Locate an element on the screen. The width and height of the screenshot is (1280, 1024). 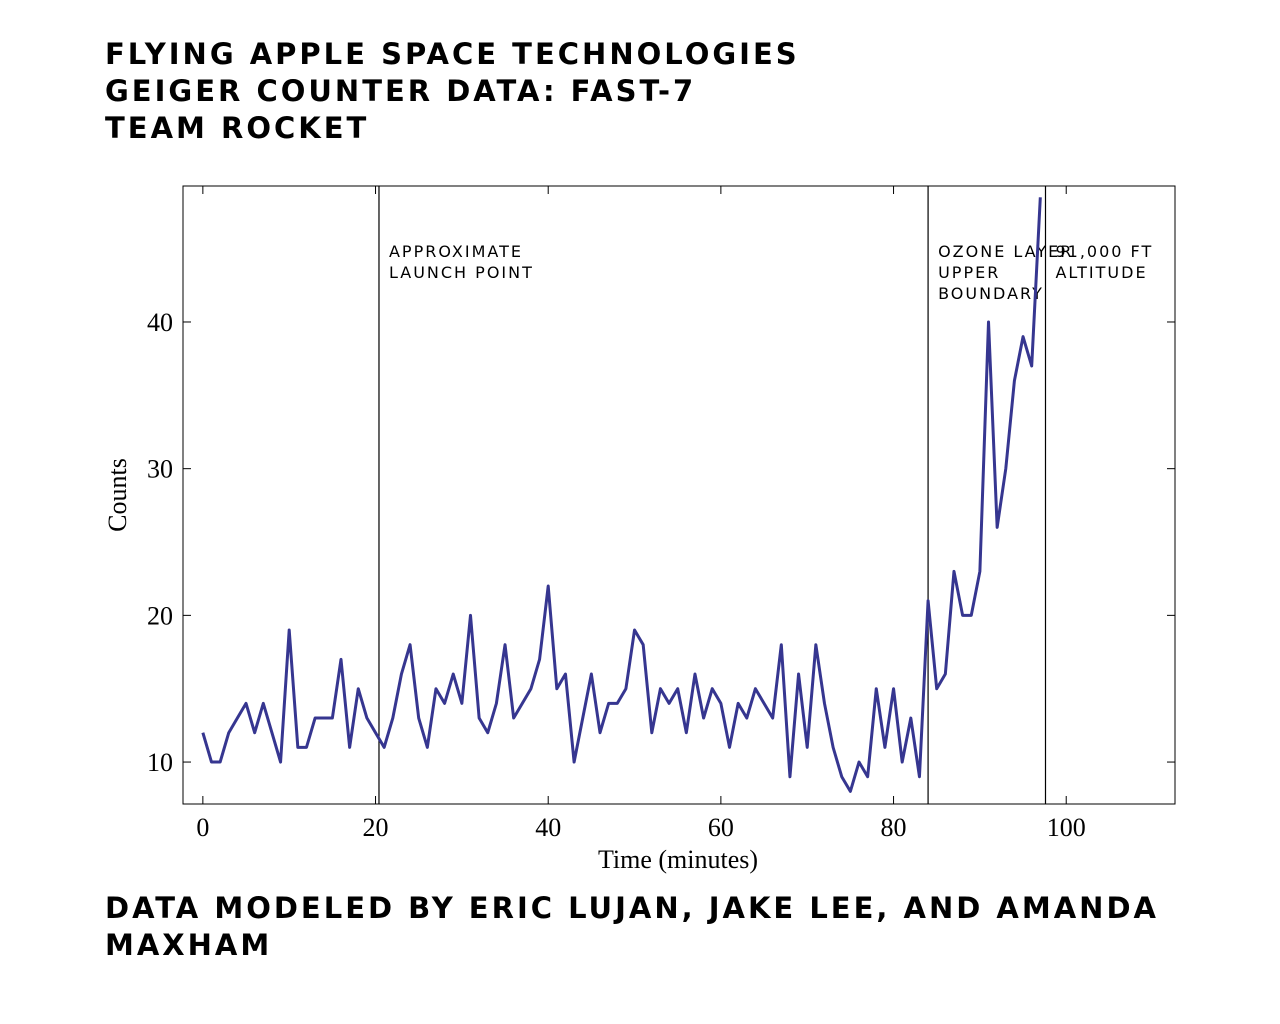
annotation-label: UPPER is located at coordinates (969, 272).